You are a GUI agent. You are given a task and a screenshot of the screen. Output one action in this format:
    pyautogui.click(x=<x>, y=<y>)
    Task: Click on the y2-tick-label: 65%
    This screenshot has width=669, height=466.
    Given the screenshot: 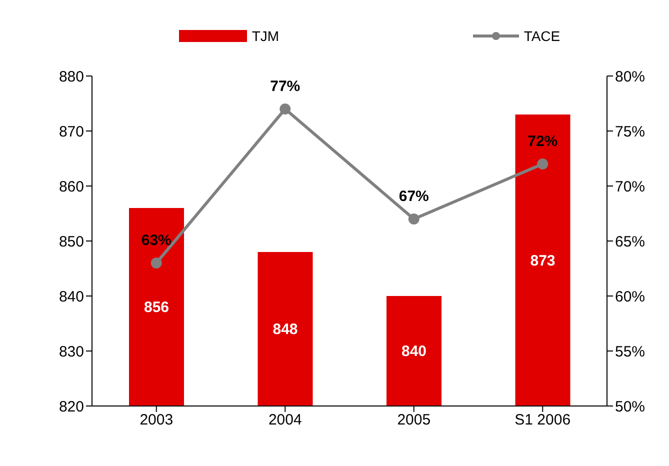 What is the action you would take?
    pyautogui.click(x=630, y=241)
    